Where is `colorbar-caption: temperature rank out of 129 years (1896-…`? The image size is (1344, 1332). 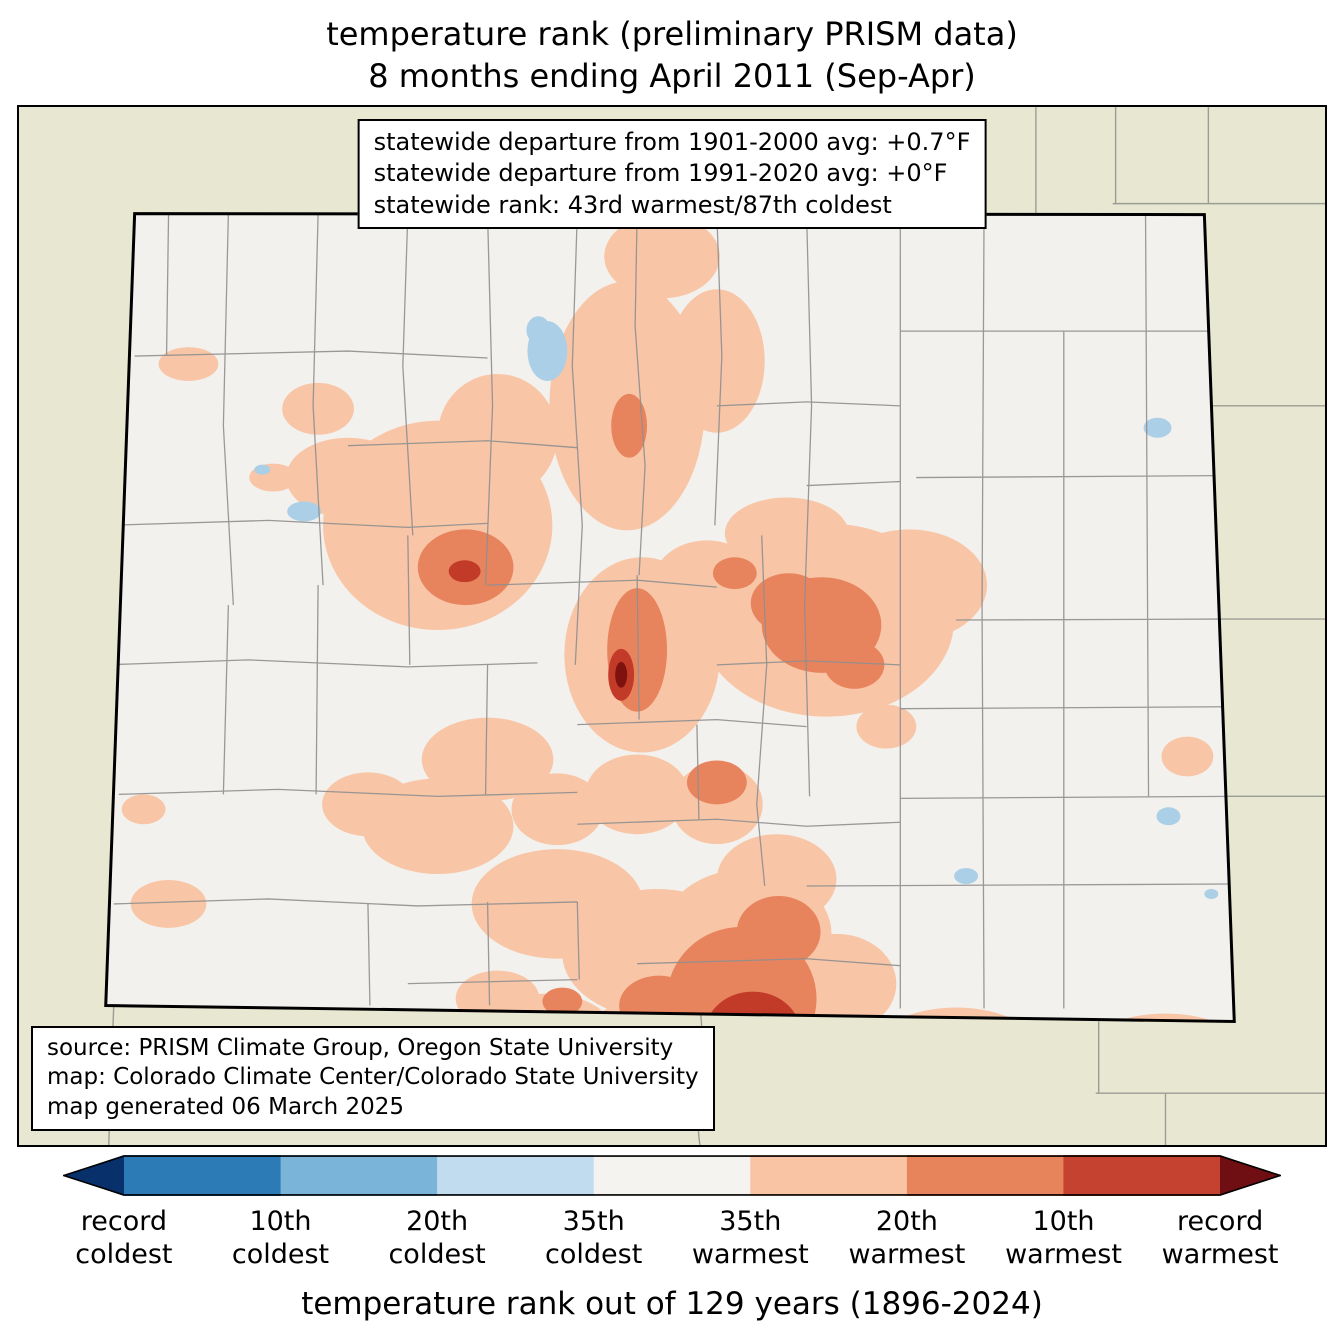 colorbar-caption: temperature rank out of 129 years (1896-… is located at coordinates (672, 1304).